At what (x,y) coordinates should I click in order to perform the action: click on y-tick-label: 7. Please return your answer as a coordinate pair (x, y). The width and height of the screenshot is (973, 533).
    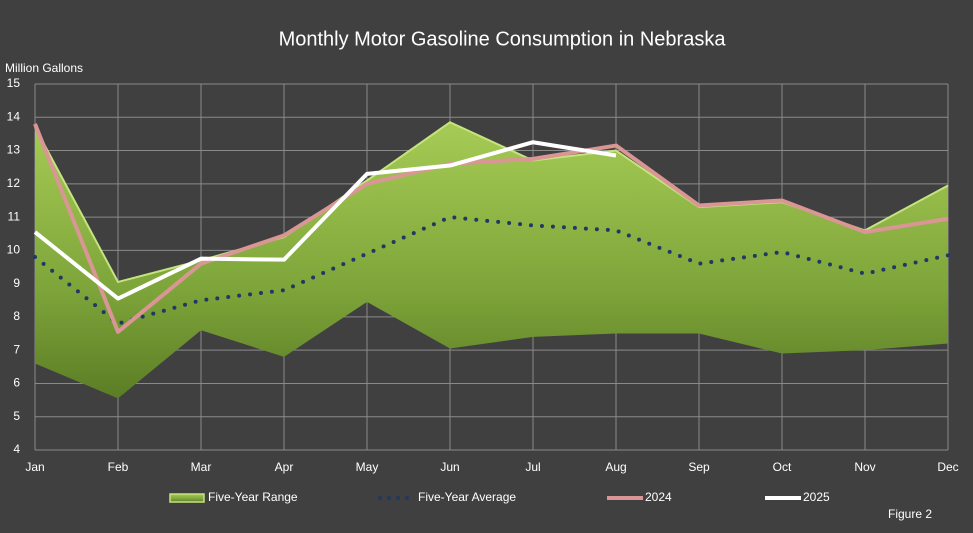
    Looking at the image, I should click on (16, 349).